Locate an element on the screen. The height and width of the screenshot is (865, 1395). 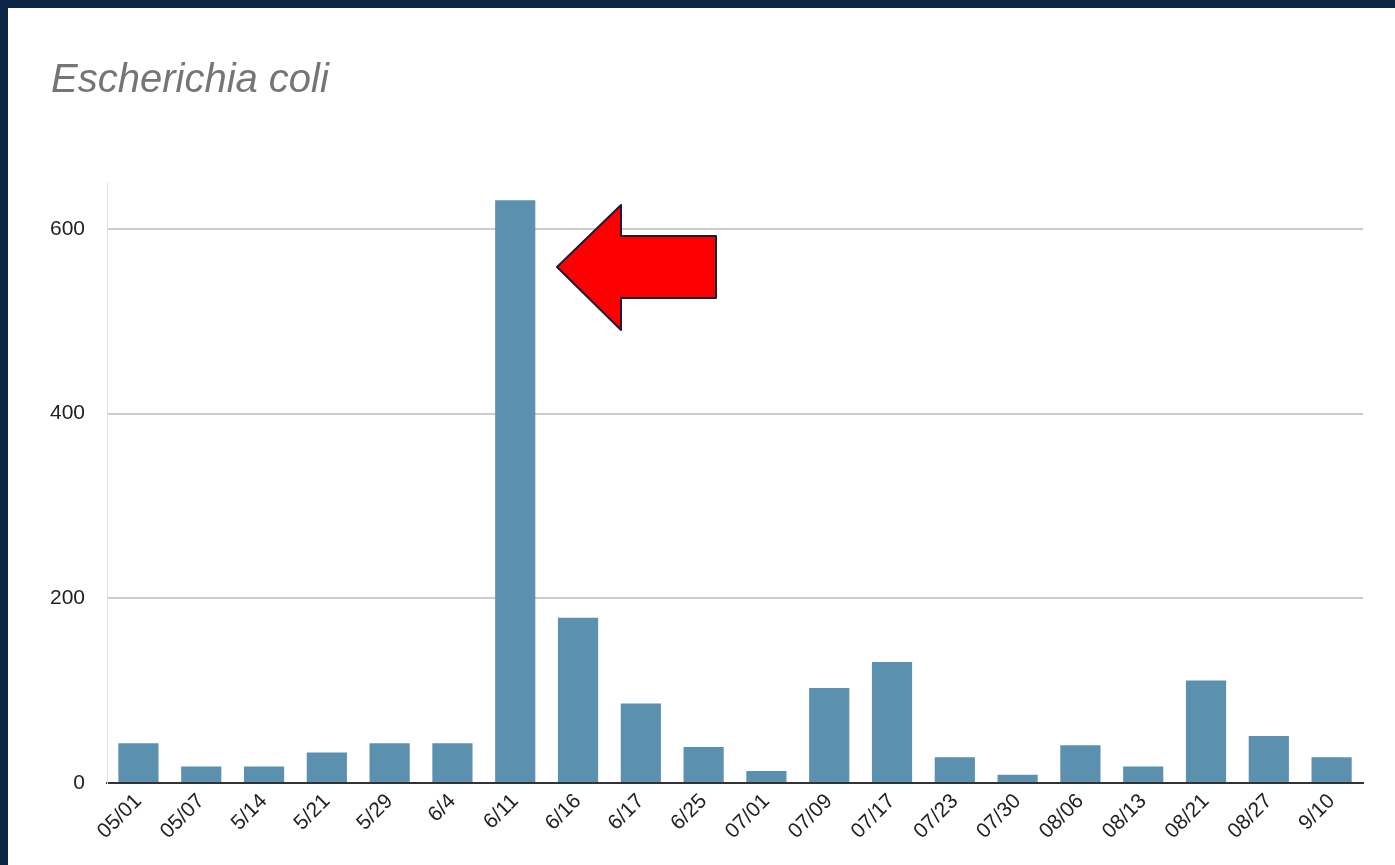
x-tick-label: 5/21 is located at coordinates (311, 811).